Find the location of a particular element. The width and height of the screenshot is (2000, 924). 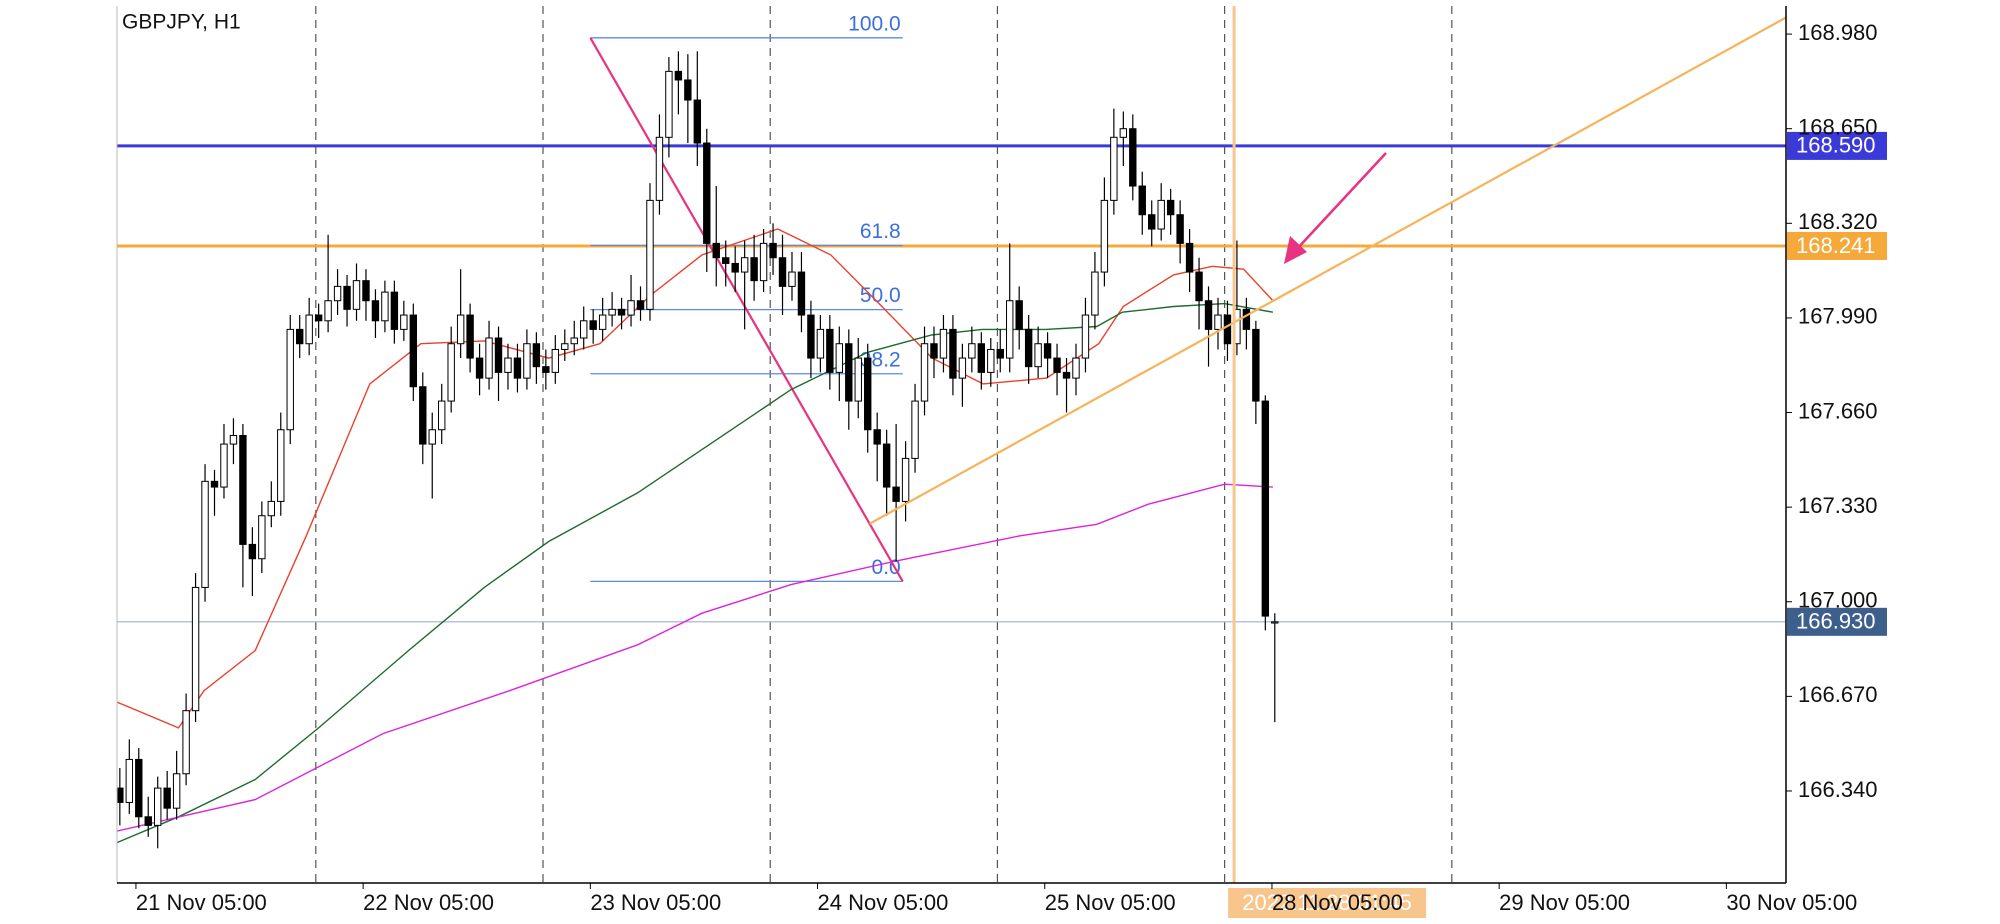

y-tick-label: 168.650 is located at coordinates (1838, 127).